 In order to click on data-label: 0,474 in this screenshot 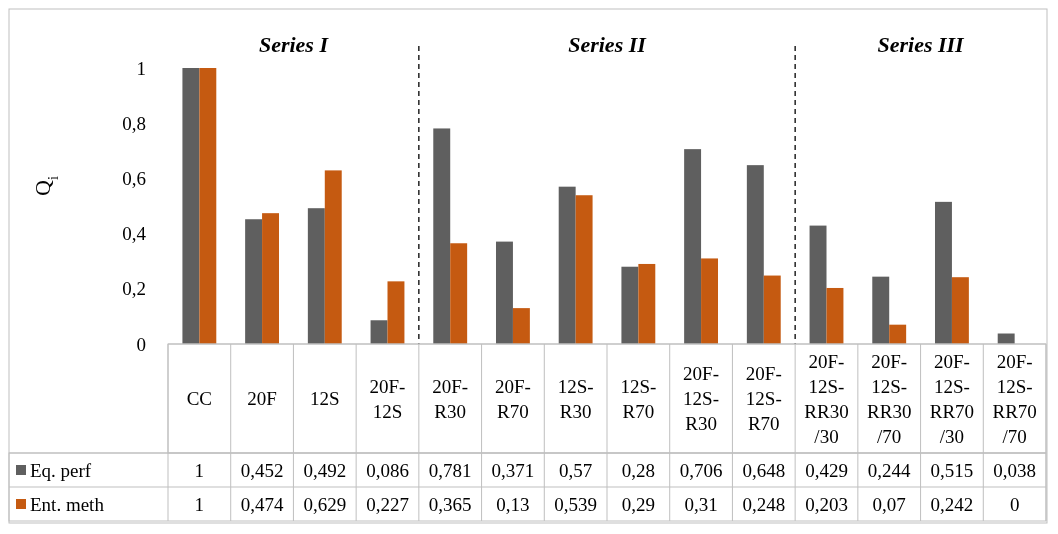, I will do `click(262, 504)`.